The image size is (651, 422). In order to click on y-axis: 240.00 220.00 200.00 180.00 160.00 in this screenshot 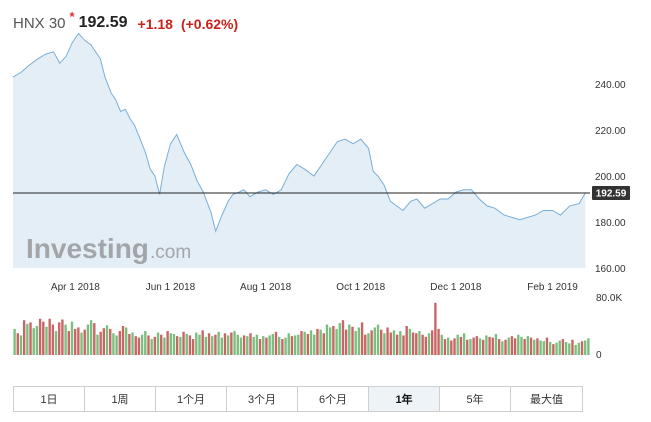, I will do `click(610, 177)`.